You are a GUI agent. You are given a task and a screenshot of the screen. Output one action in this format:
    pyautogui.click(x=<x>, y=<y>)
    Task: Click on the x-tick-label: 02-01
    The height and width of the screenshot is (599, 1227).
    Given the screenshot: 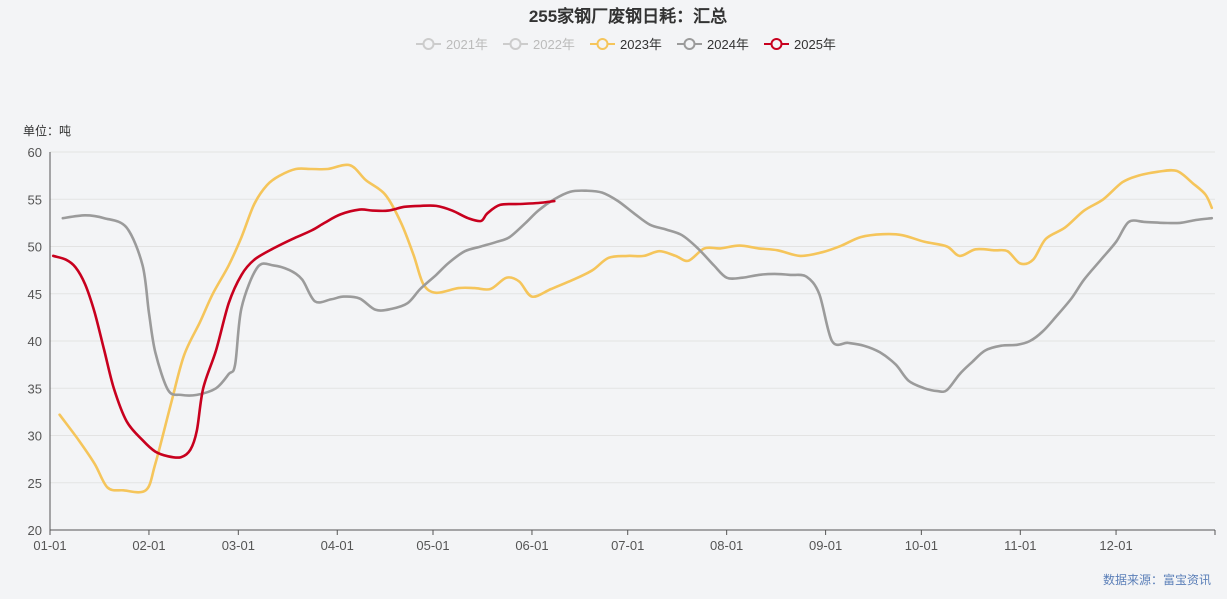 What is the action you would take?
    pyautogui.click(x=148, y=545)
    